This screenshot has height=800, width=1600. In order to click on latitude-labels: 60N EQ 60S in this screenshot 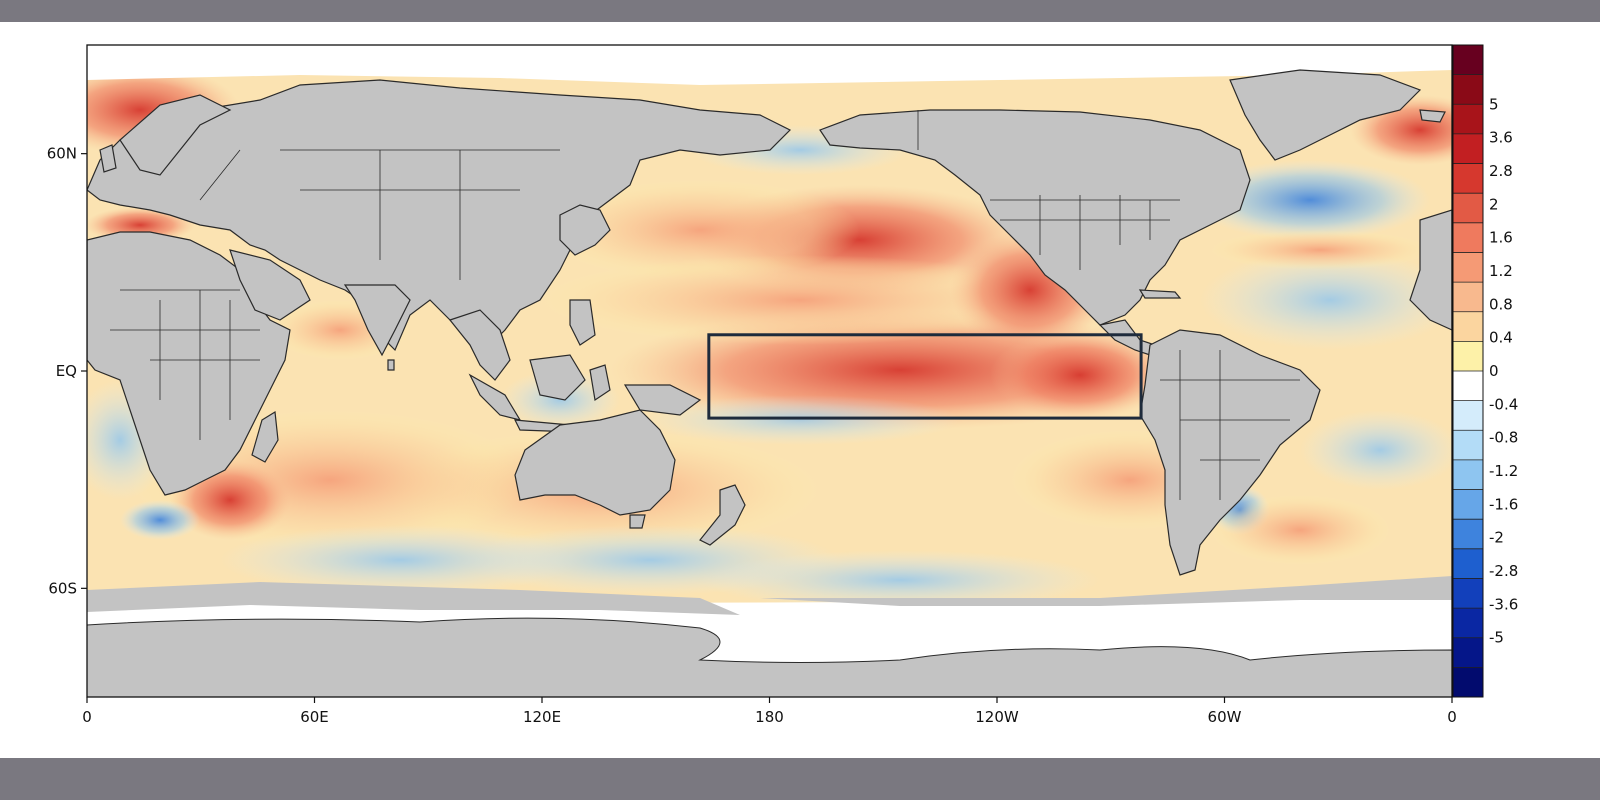, I will do `click(62, 371)`.